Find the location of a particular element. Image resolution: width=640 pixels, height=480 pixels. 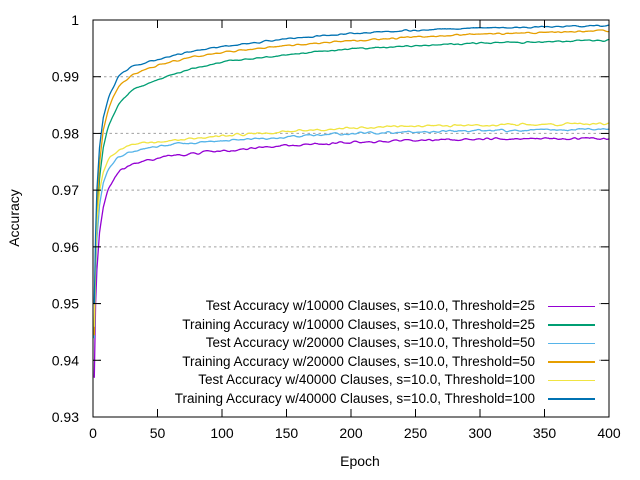

x-axis-title: Epoch is located at coordinates (360, 461).